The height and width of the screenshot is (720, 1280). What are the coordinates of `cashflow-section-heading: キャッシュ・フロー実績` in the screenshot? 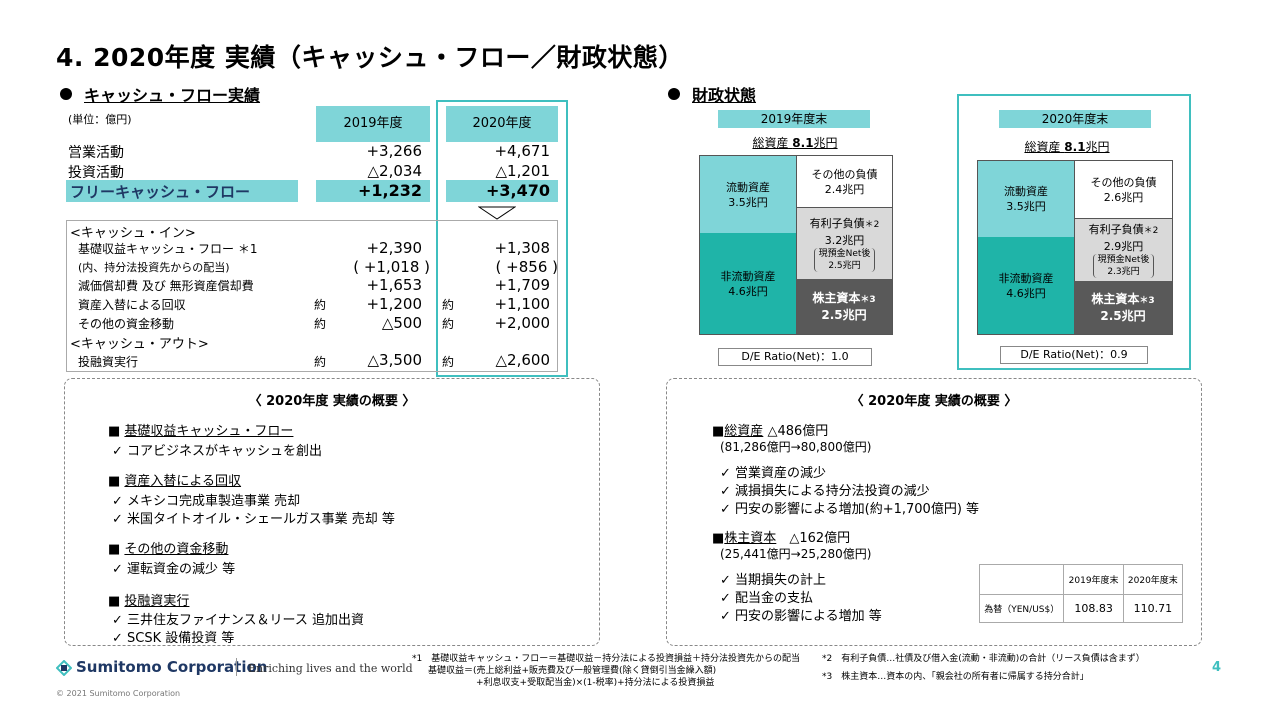 It's located at (160, 94).